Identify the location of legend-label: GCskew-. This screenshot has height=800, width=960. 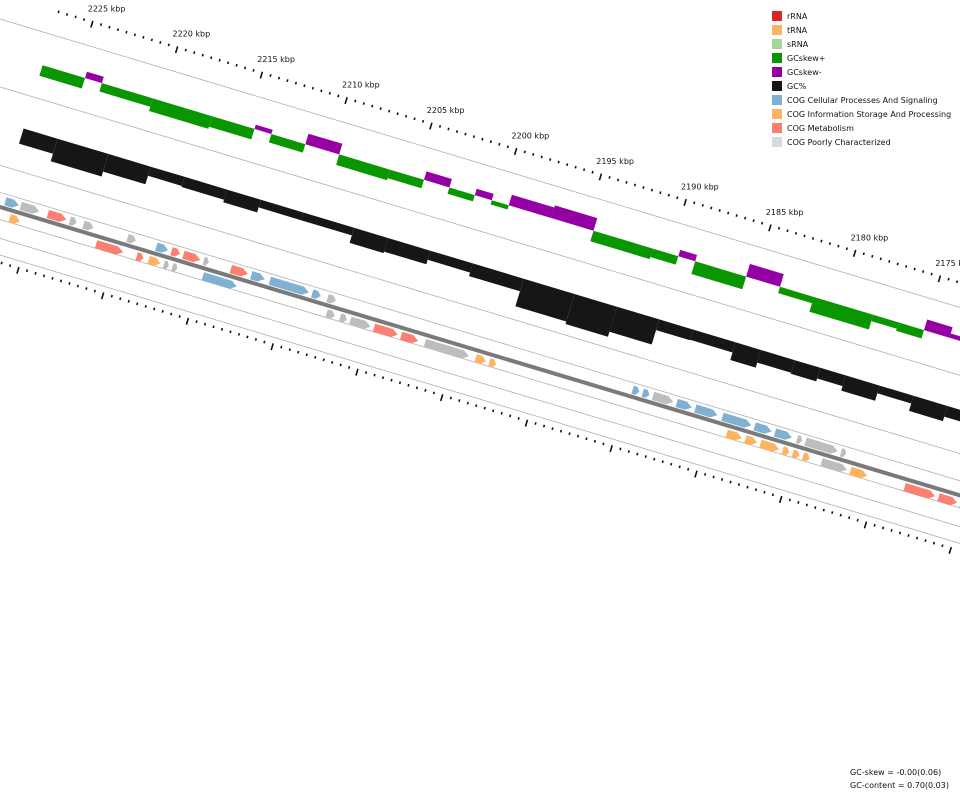
(804, 72).